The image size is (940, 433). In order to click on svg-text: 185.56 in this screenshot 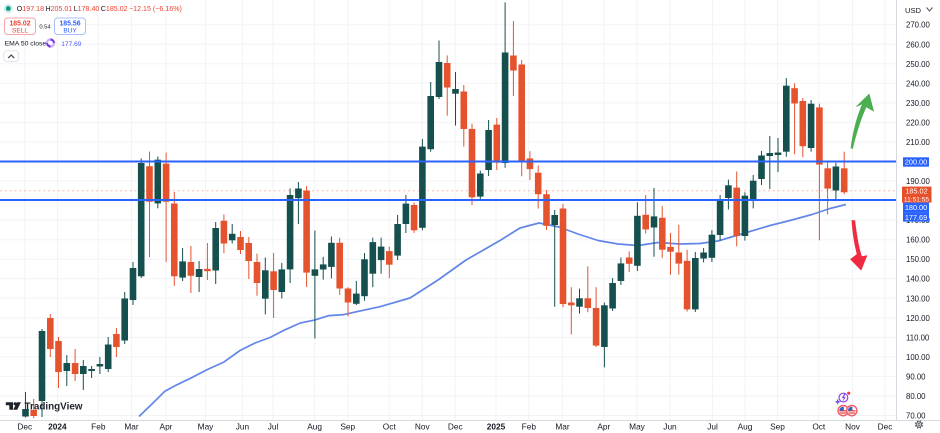, I will do `click(69, 24)`.